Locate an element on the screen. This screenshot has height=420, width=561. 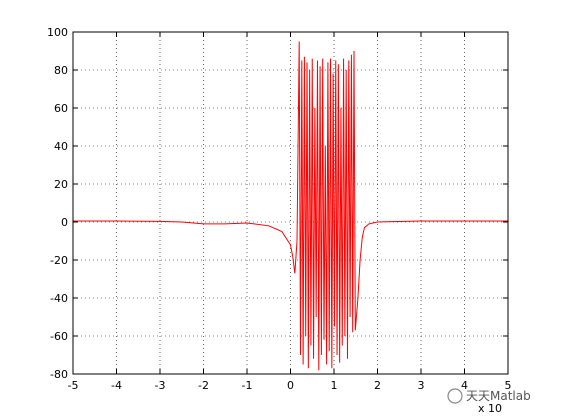
y-tick-label: 20 is located at coordinates (61, 184).